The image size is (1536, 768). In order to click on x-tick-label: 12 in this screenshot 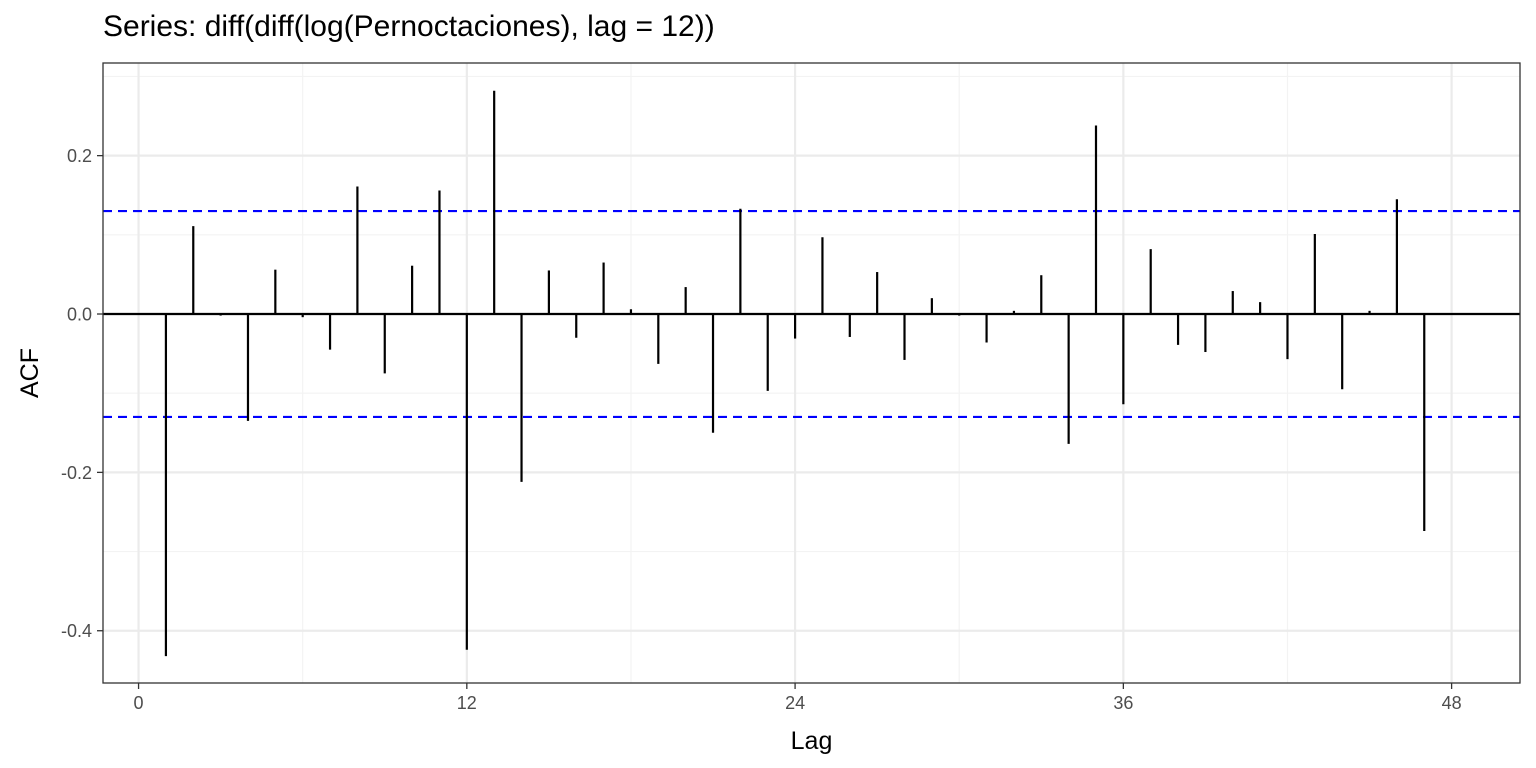, I will do `click(467, 703)`.